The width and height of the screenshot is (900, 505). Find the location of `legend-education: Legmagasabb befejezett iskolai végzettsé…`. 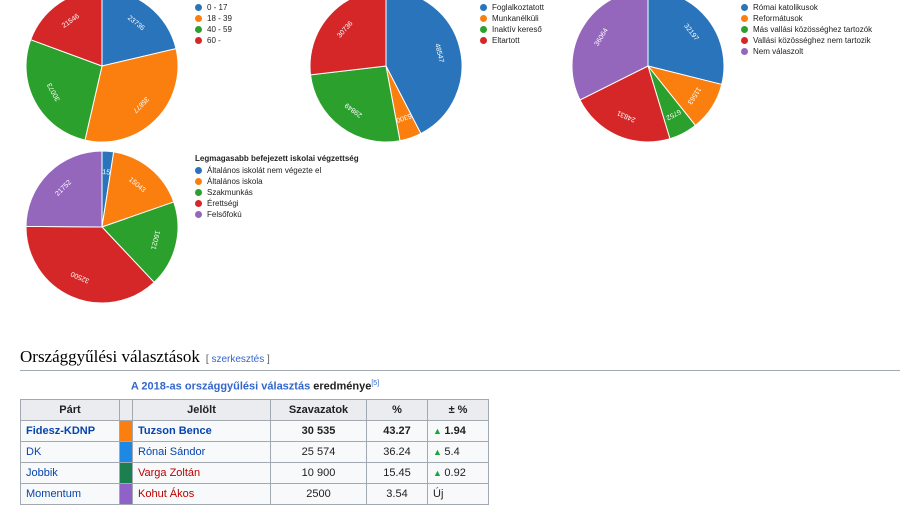

legend-education: Legmagasabb befejezett iskolai végzettsé… is located at coordinates (277, 187).